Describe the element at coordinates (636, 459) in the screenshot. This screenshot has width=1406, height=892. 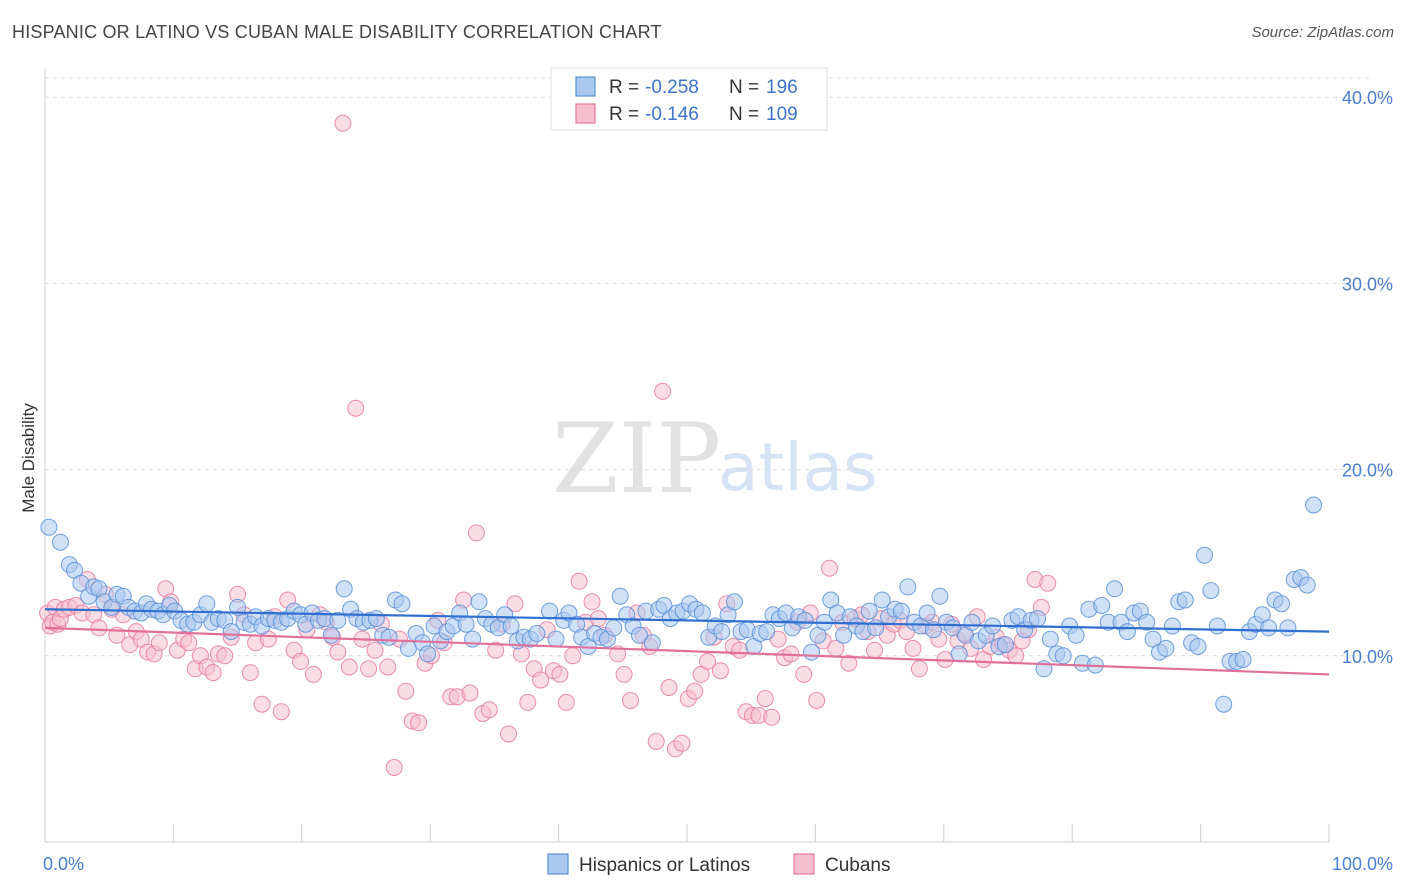
I see `watermark-zip: ZIP` at that location.